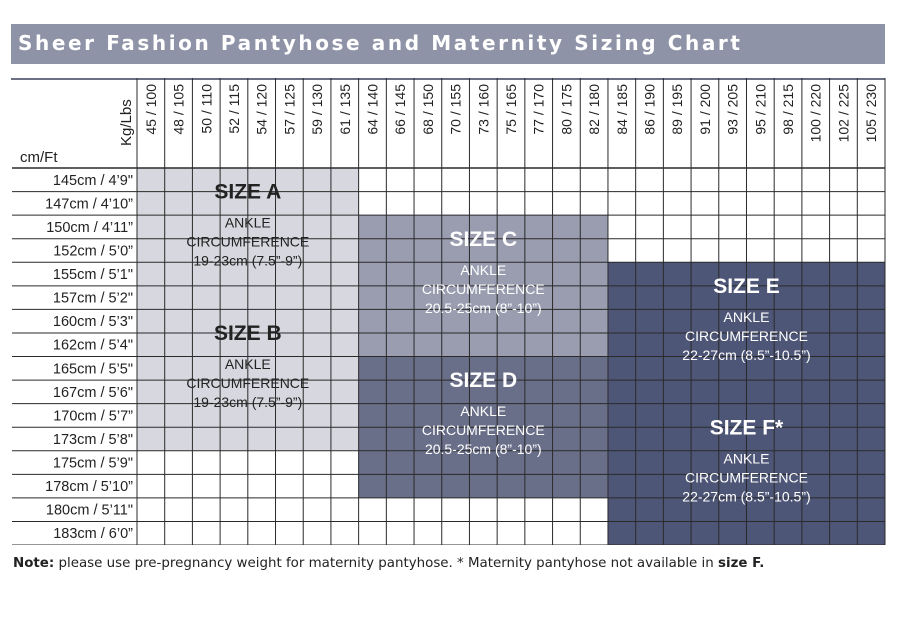 The width and height of the screenshot is (899, 618). Describe the element at coordinates (126, 122) in the screenshot. I see `weight-axis-label: Kg/Lbs` at that location.